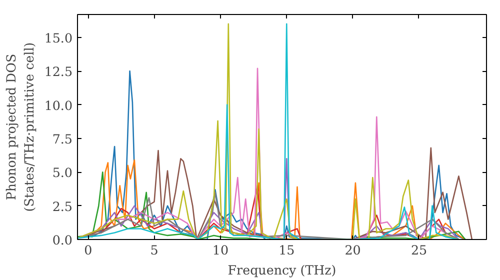 Image resolution: width=500 pixels, height=280 pixels. What do you see at coordinates (419, 250) in the screenshot?
I see `x-tick-label: 25` at bounding box center [419, 250].